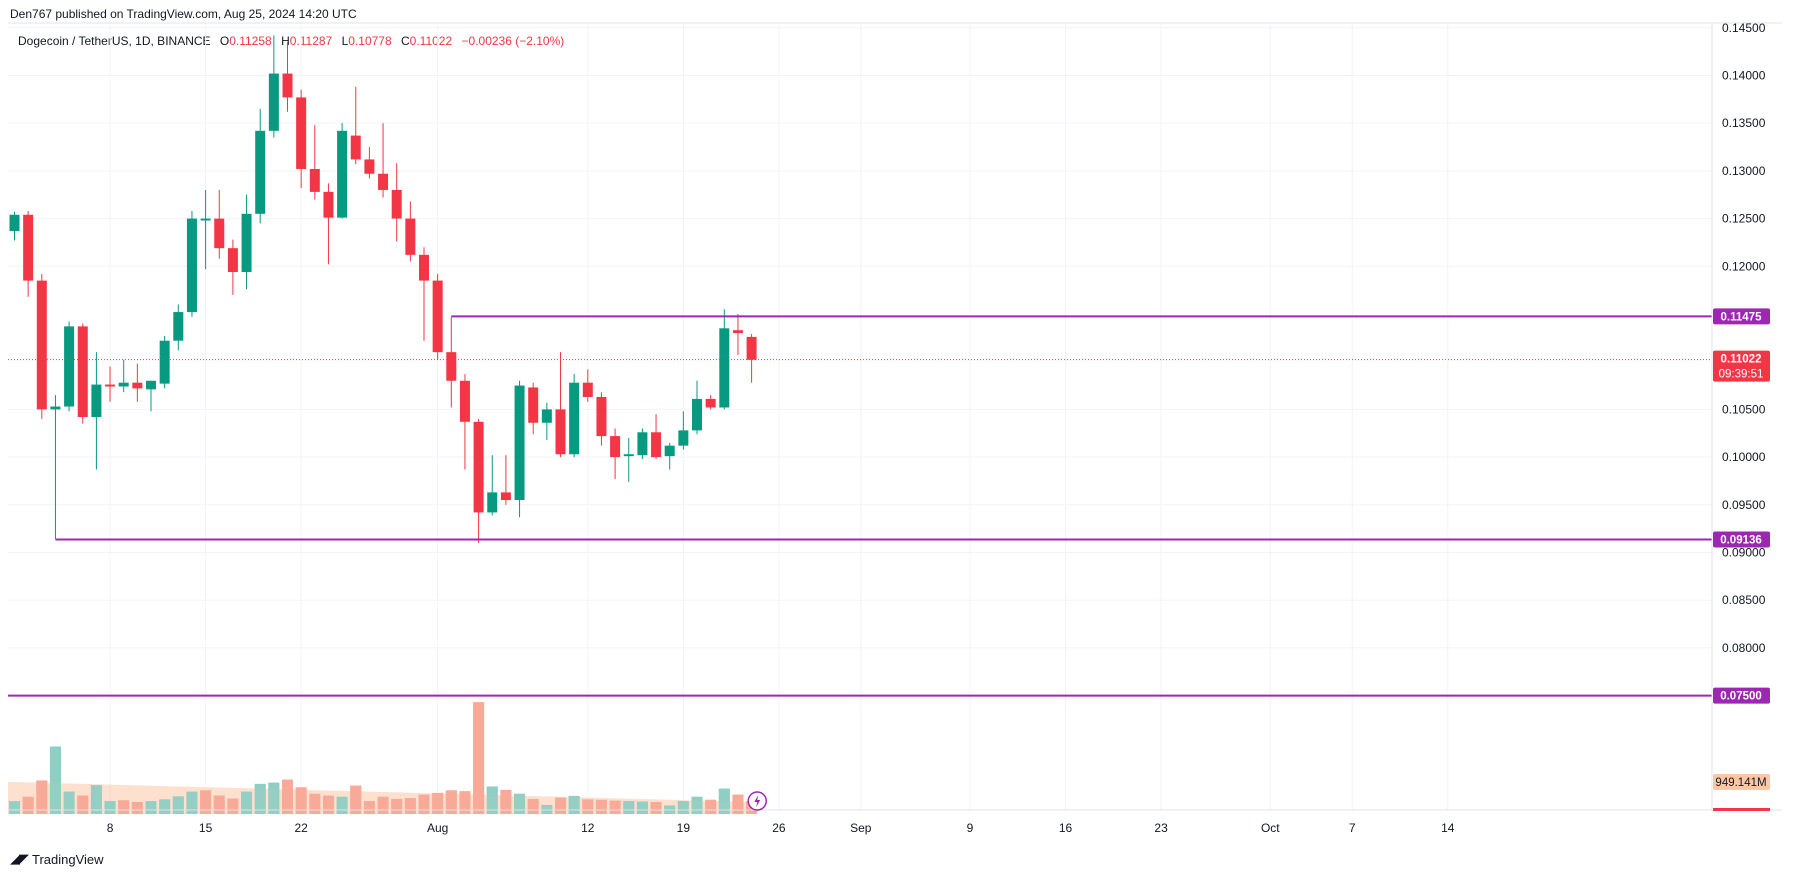  Describe the element at coordinates (437, 828) in the screenshot. I see `time-tick-label: Aug` at that location.